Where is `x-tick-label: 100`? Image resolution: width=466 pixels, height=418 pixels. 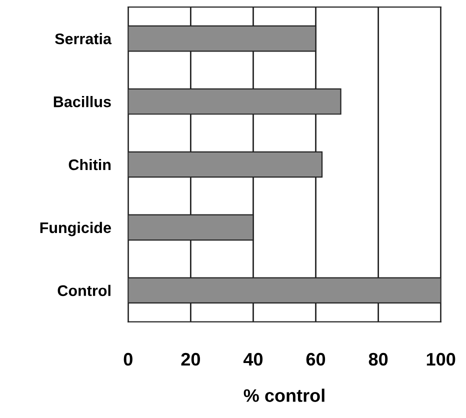
x-tick-label: 100 is located at coordinates (441, 359).